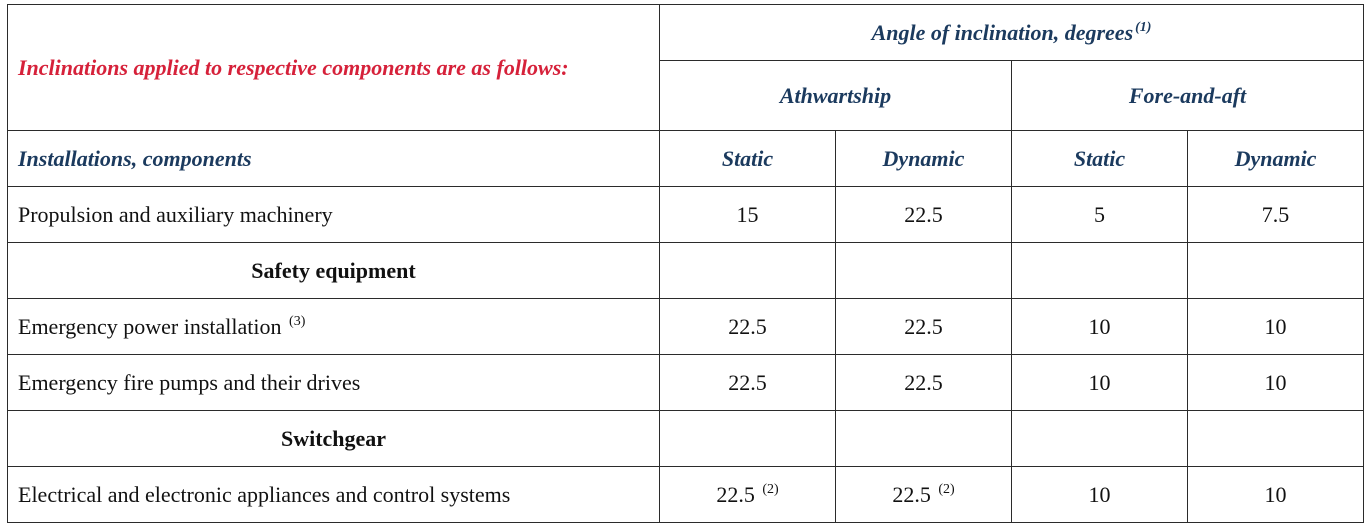 The image size is (1371, 523). I want to click on fa-dynamic-header: Dynamic, so click(1275, 158).